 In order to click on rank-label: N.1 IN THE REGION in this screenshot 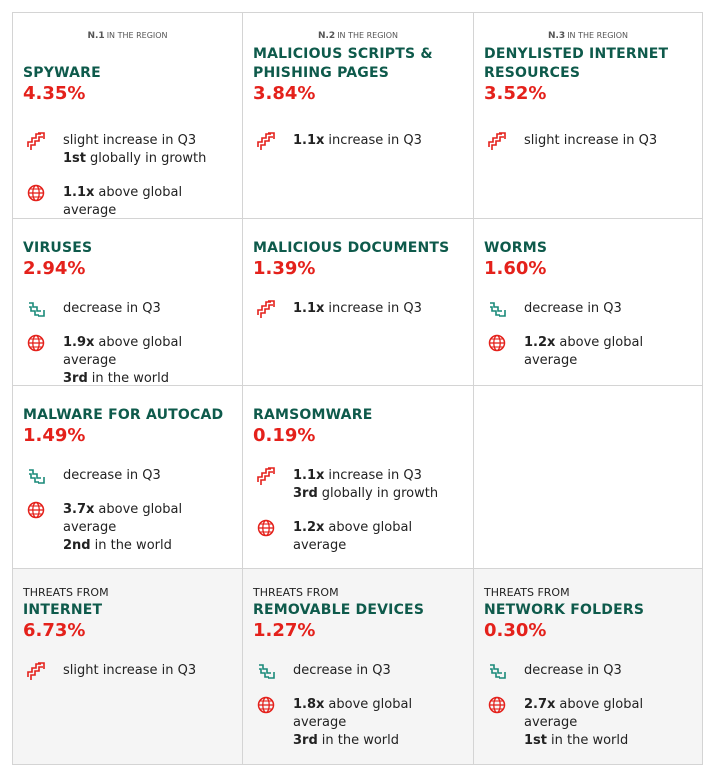, I will do `click(127, 36)`.